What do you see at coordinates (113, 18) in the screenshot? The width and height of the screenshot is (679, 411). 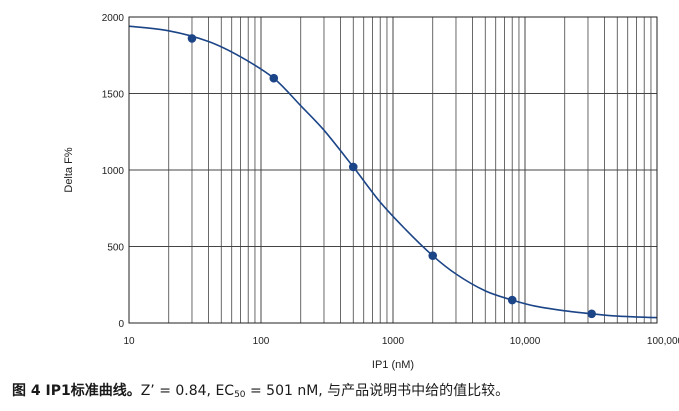 I see `y-tick-label: 2000` at bounding box center [113, 18].